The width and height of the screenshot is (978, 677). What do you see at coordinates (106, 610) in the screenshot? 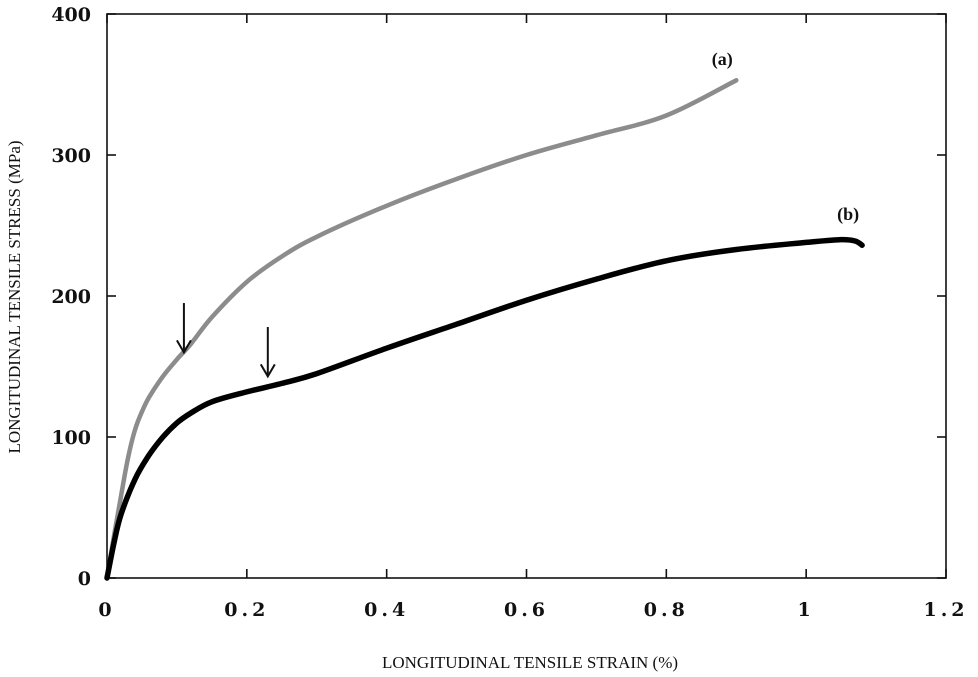
I see `x-tick-label: 0` at bounding box center [106, 610].